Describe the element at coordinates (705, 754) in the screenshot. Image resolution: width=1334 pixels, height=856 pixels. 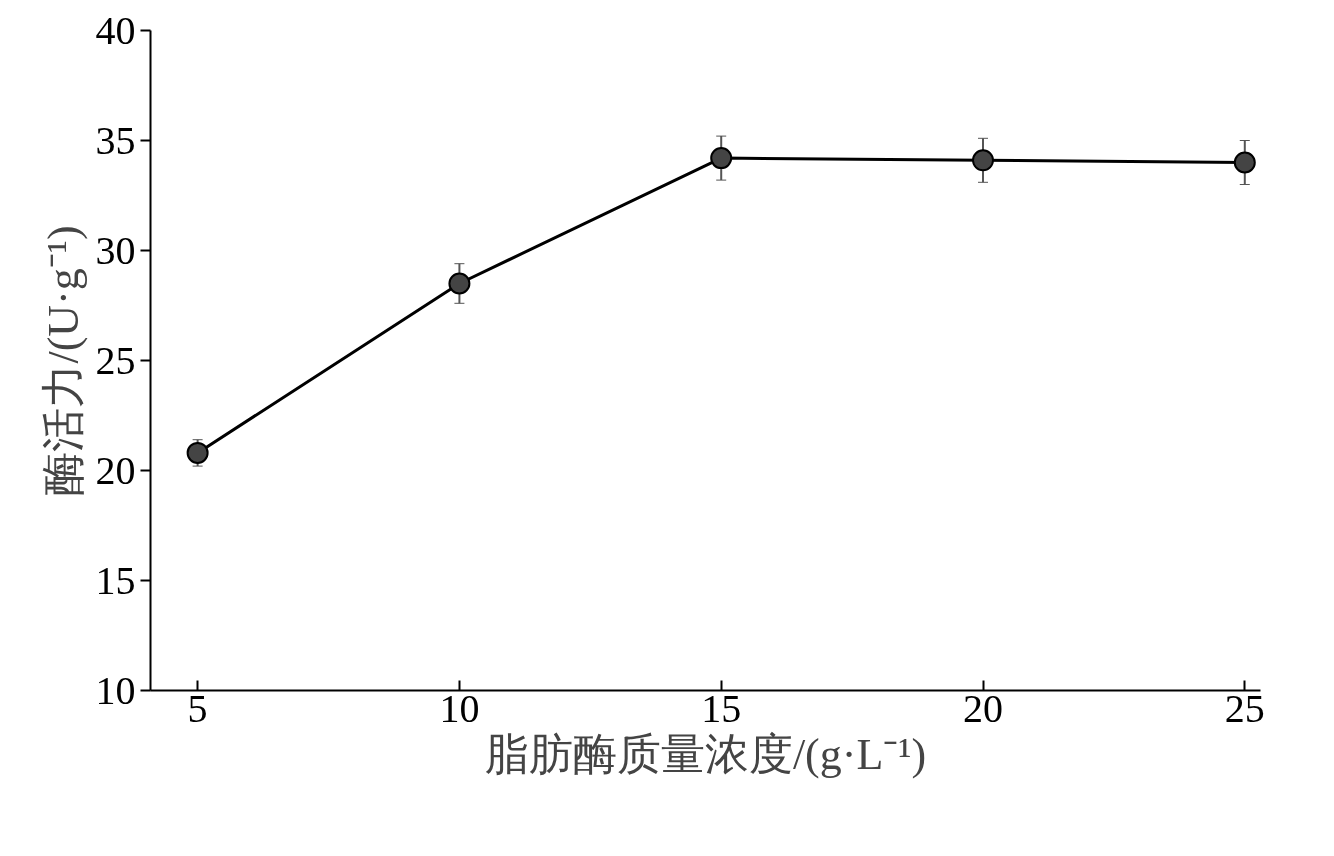
I see `x-axis-title: 脂肪酶质量浓度/(g·L⁻¹)` at that location.